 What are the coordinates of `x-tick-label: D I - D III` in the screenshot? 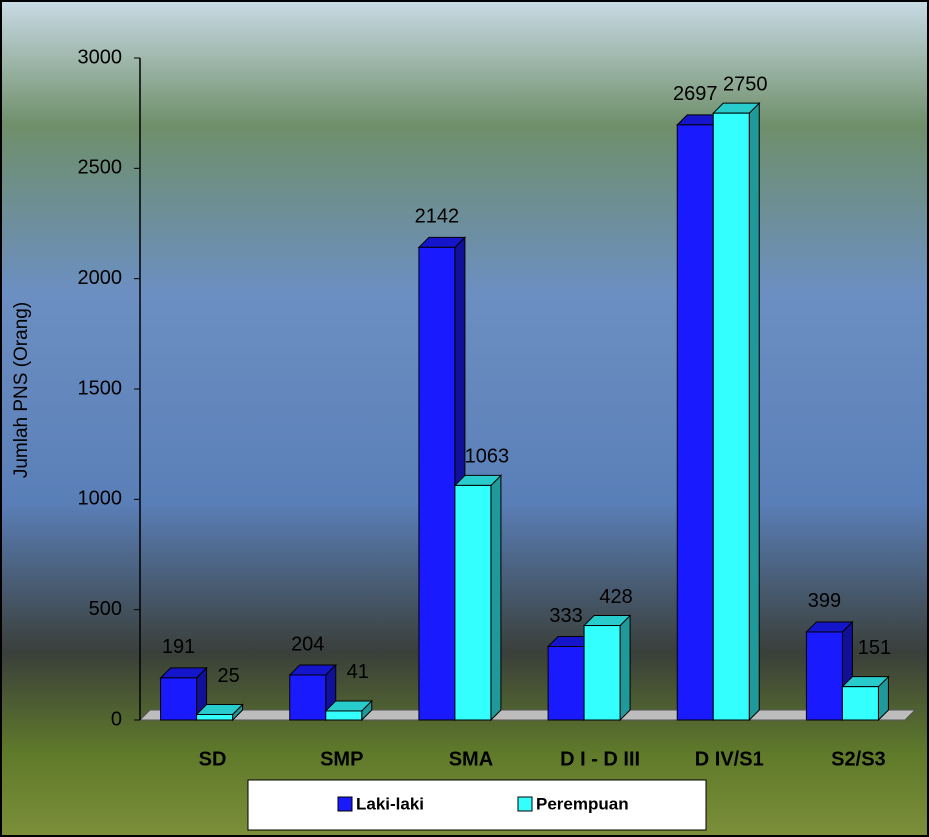 It's located at (600, 759).